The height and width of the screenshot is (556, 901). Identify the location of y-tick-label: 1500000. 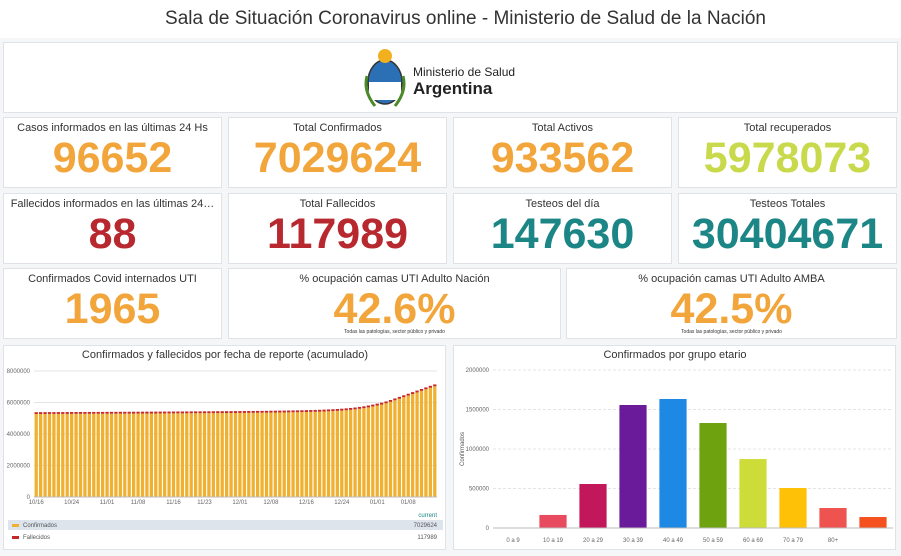
(478, 411).